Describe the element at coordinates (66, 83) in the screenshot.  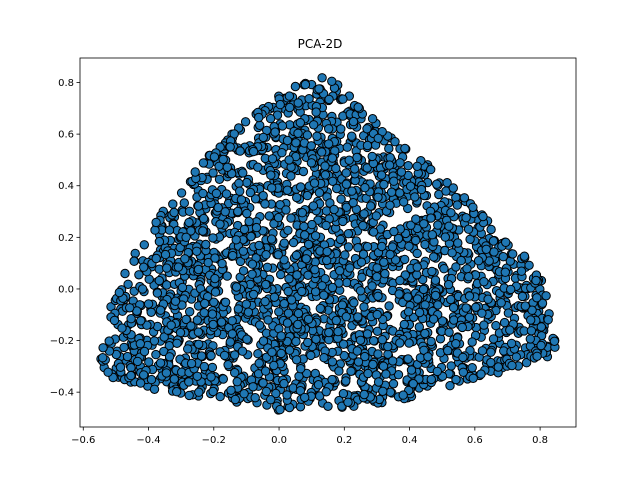
I see `y-tick-label: 0.8` at that location.